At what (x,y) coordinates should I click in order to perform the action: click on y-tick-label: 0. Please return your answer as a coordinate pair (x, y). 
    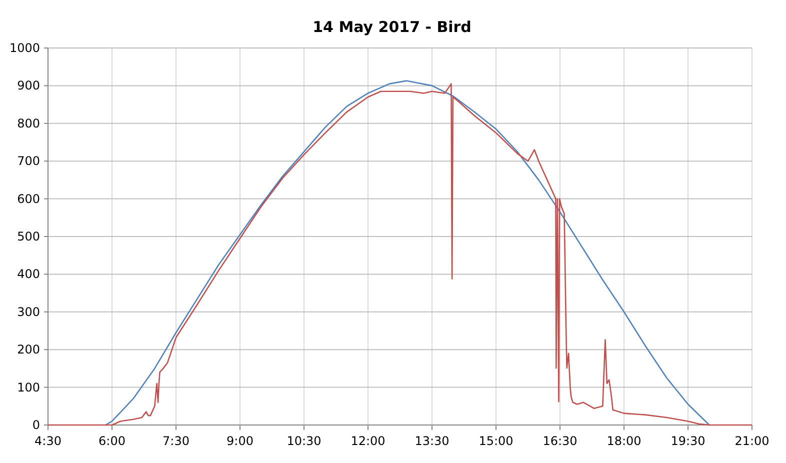
    Looking at the image, I should click on (36, 425).